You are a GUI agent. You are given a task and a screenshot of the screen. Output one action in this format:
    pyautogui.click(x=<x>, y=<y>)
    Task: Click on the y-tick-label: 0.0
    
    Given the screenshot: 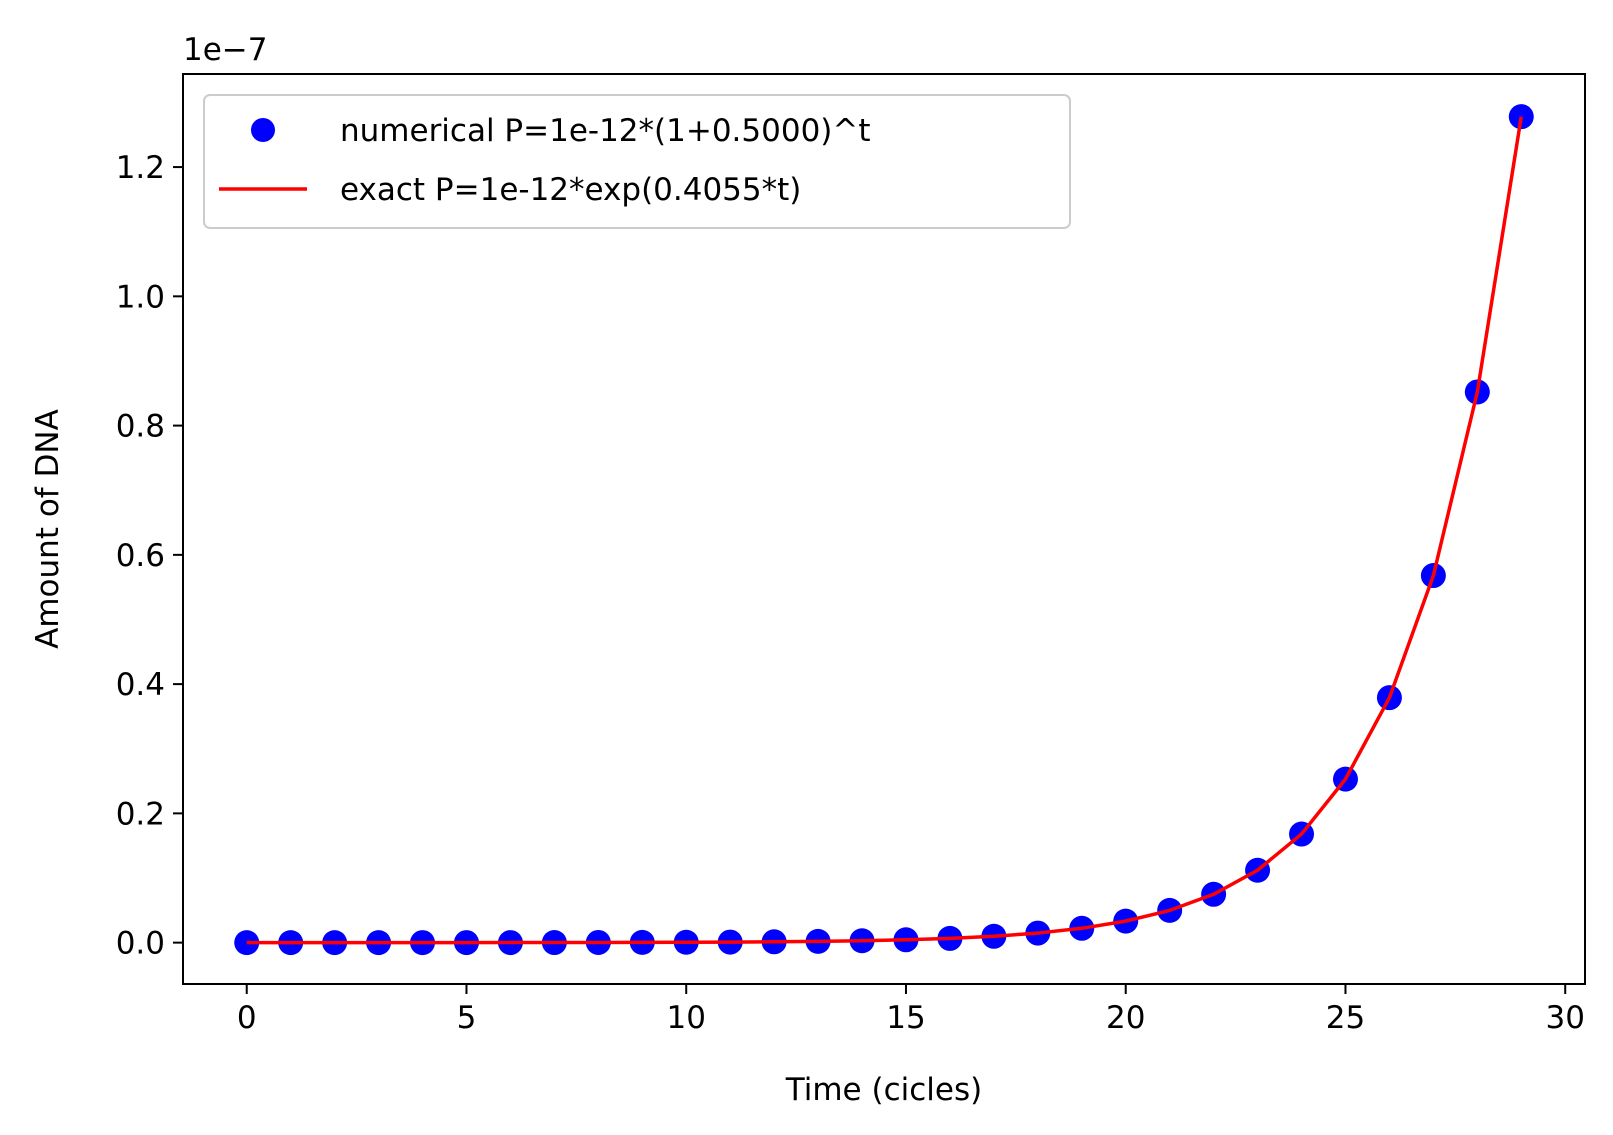 What is the action you would take?
    pyautogui.click(x=140, y=944)
    